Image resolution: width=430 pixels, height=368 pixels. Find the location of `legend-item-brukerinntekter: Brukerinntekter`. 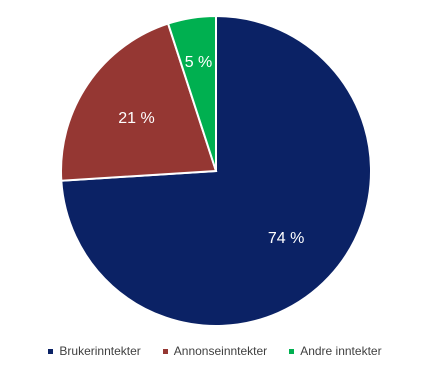

legend-item-brukerinntekter: Brukerinntekter is located at coordinates (94, 351).